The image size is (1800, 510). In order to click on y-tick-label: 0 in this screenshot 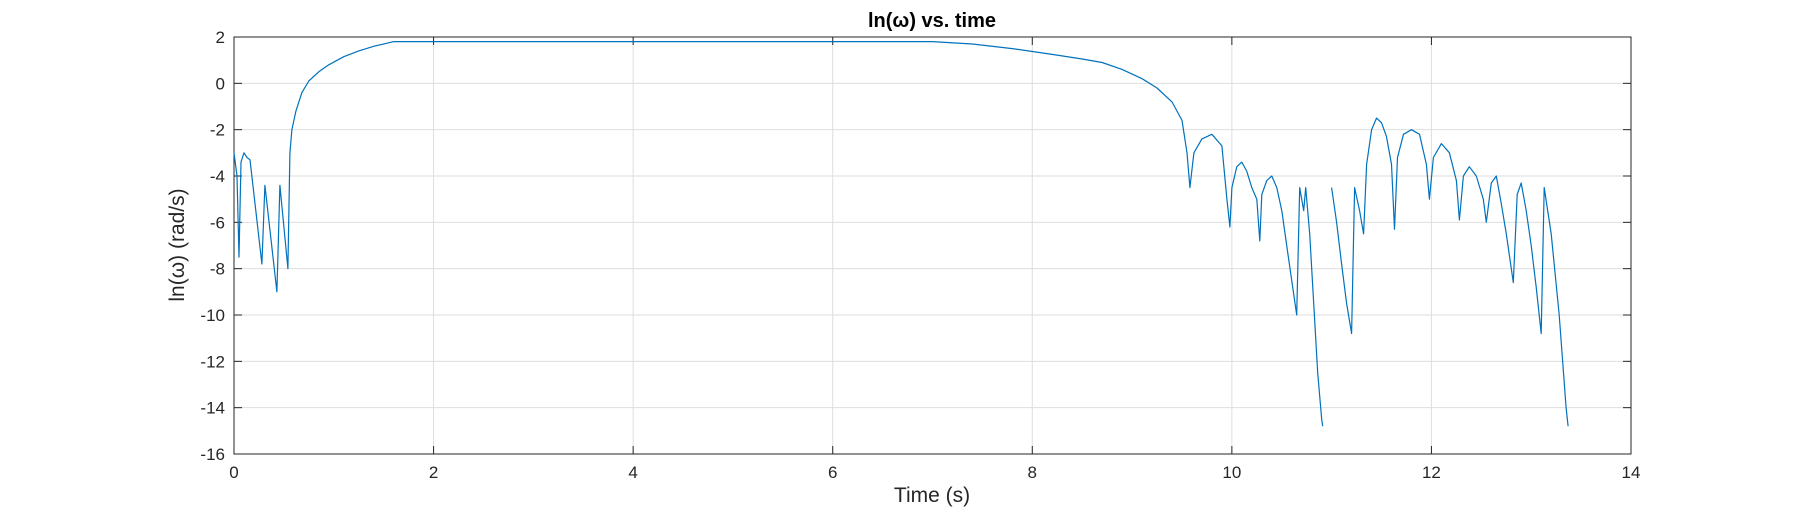, I will do `click(220, 83)`.